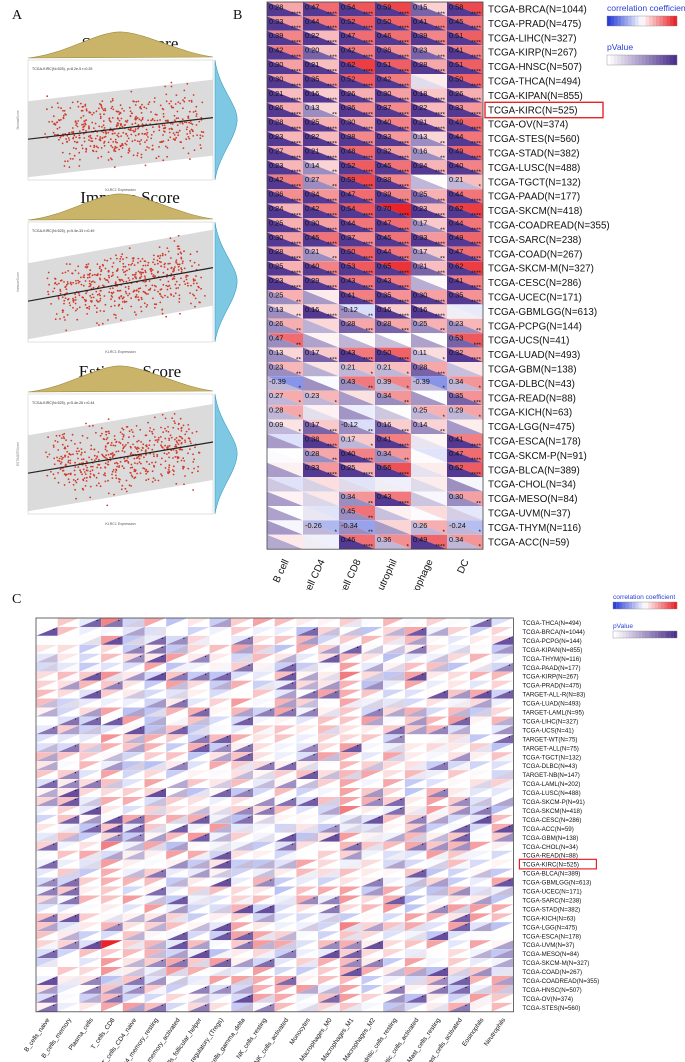 The width and height of the screenshot is (685, 1062). I want to click on correlation-value: 0.47, so click(456, 453).